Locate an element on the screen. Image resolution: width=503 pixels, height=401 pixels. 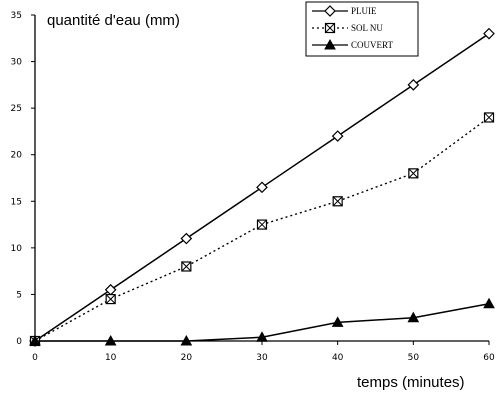
x-tick-label: 50 is located at coordinates (414, 358).